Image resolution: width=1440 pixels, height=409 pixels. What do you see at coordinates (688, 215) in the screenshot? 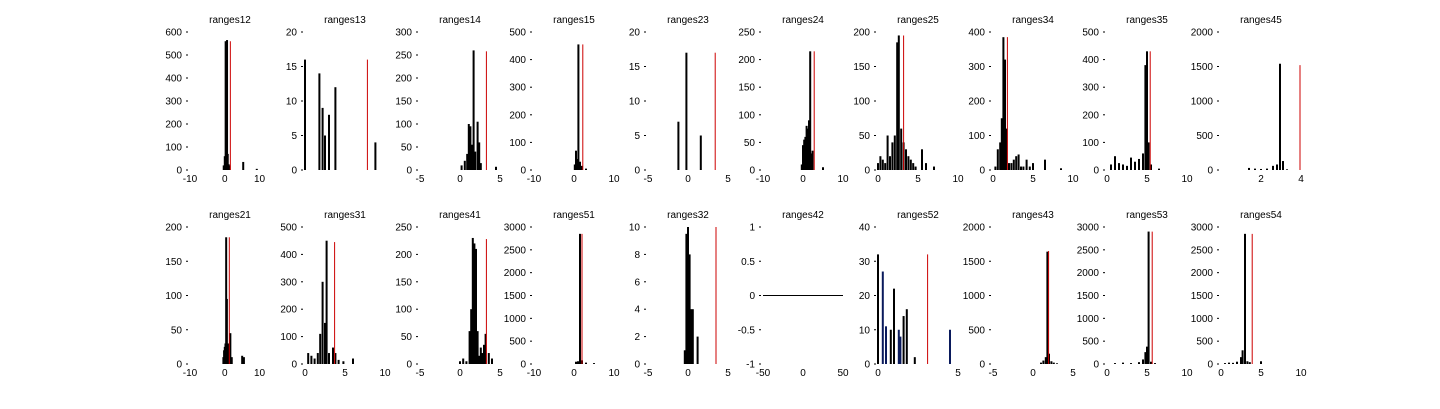
I see `panel-title: ranges32` at bounding box center [688, 215].